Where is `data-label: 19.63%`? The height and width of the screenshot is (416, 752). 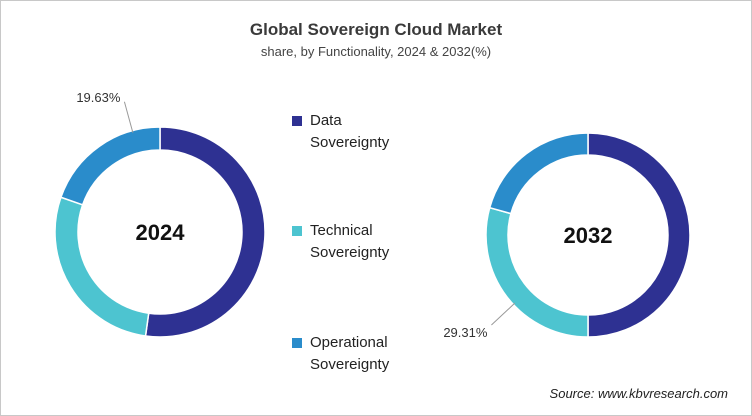 data-label: 19.63% is located at coordinates (98, 97).